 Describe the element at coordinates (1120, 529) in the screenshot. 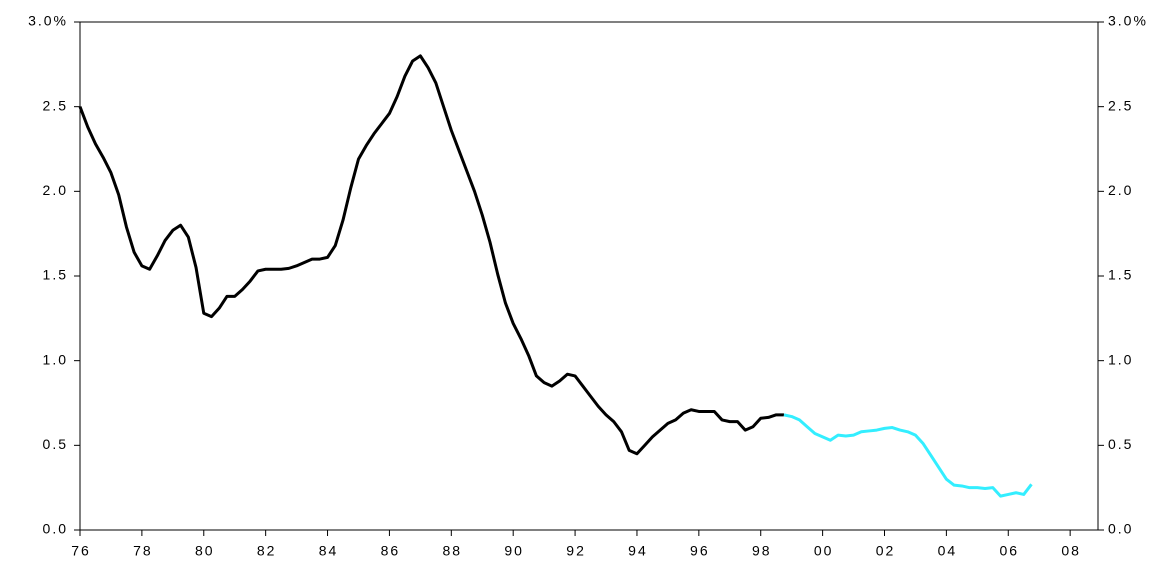

I see `y2-tick-label: 0.0` at that location.